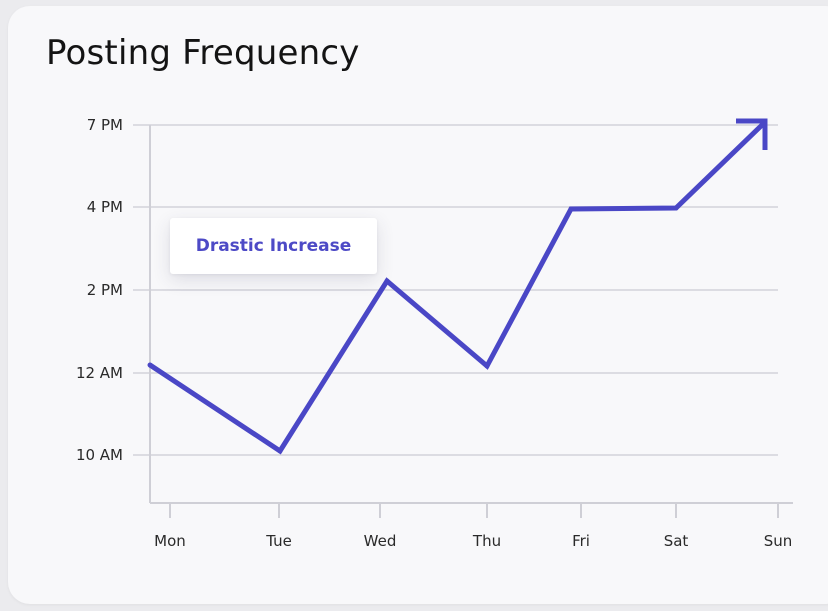  I want to click on trend-arrow-head, so click(752, 134).